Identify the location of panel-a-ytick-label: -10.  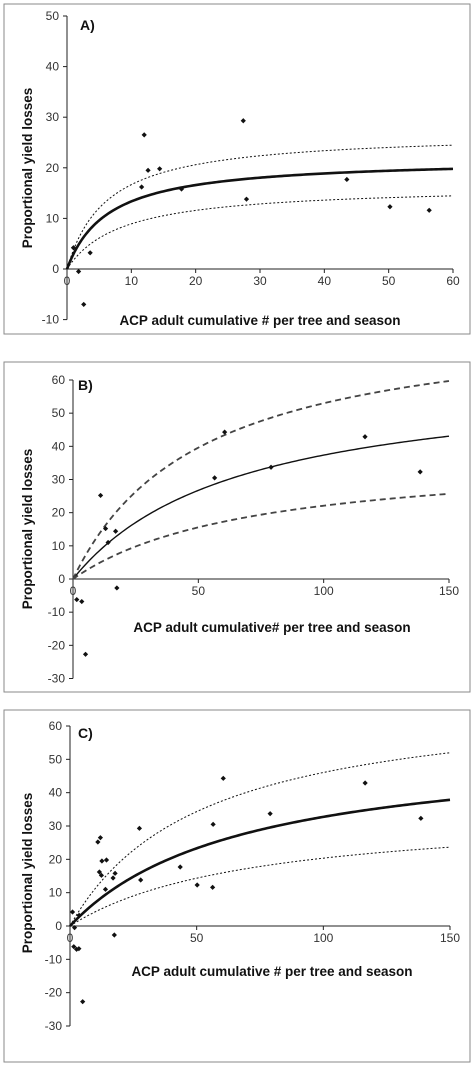
(51, 320).